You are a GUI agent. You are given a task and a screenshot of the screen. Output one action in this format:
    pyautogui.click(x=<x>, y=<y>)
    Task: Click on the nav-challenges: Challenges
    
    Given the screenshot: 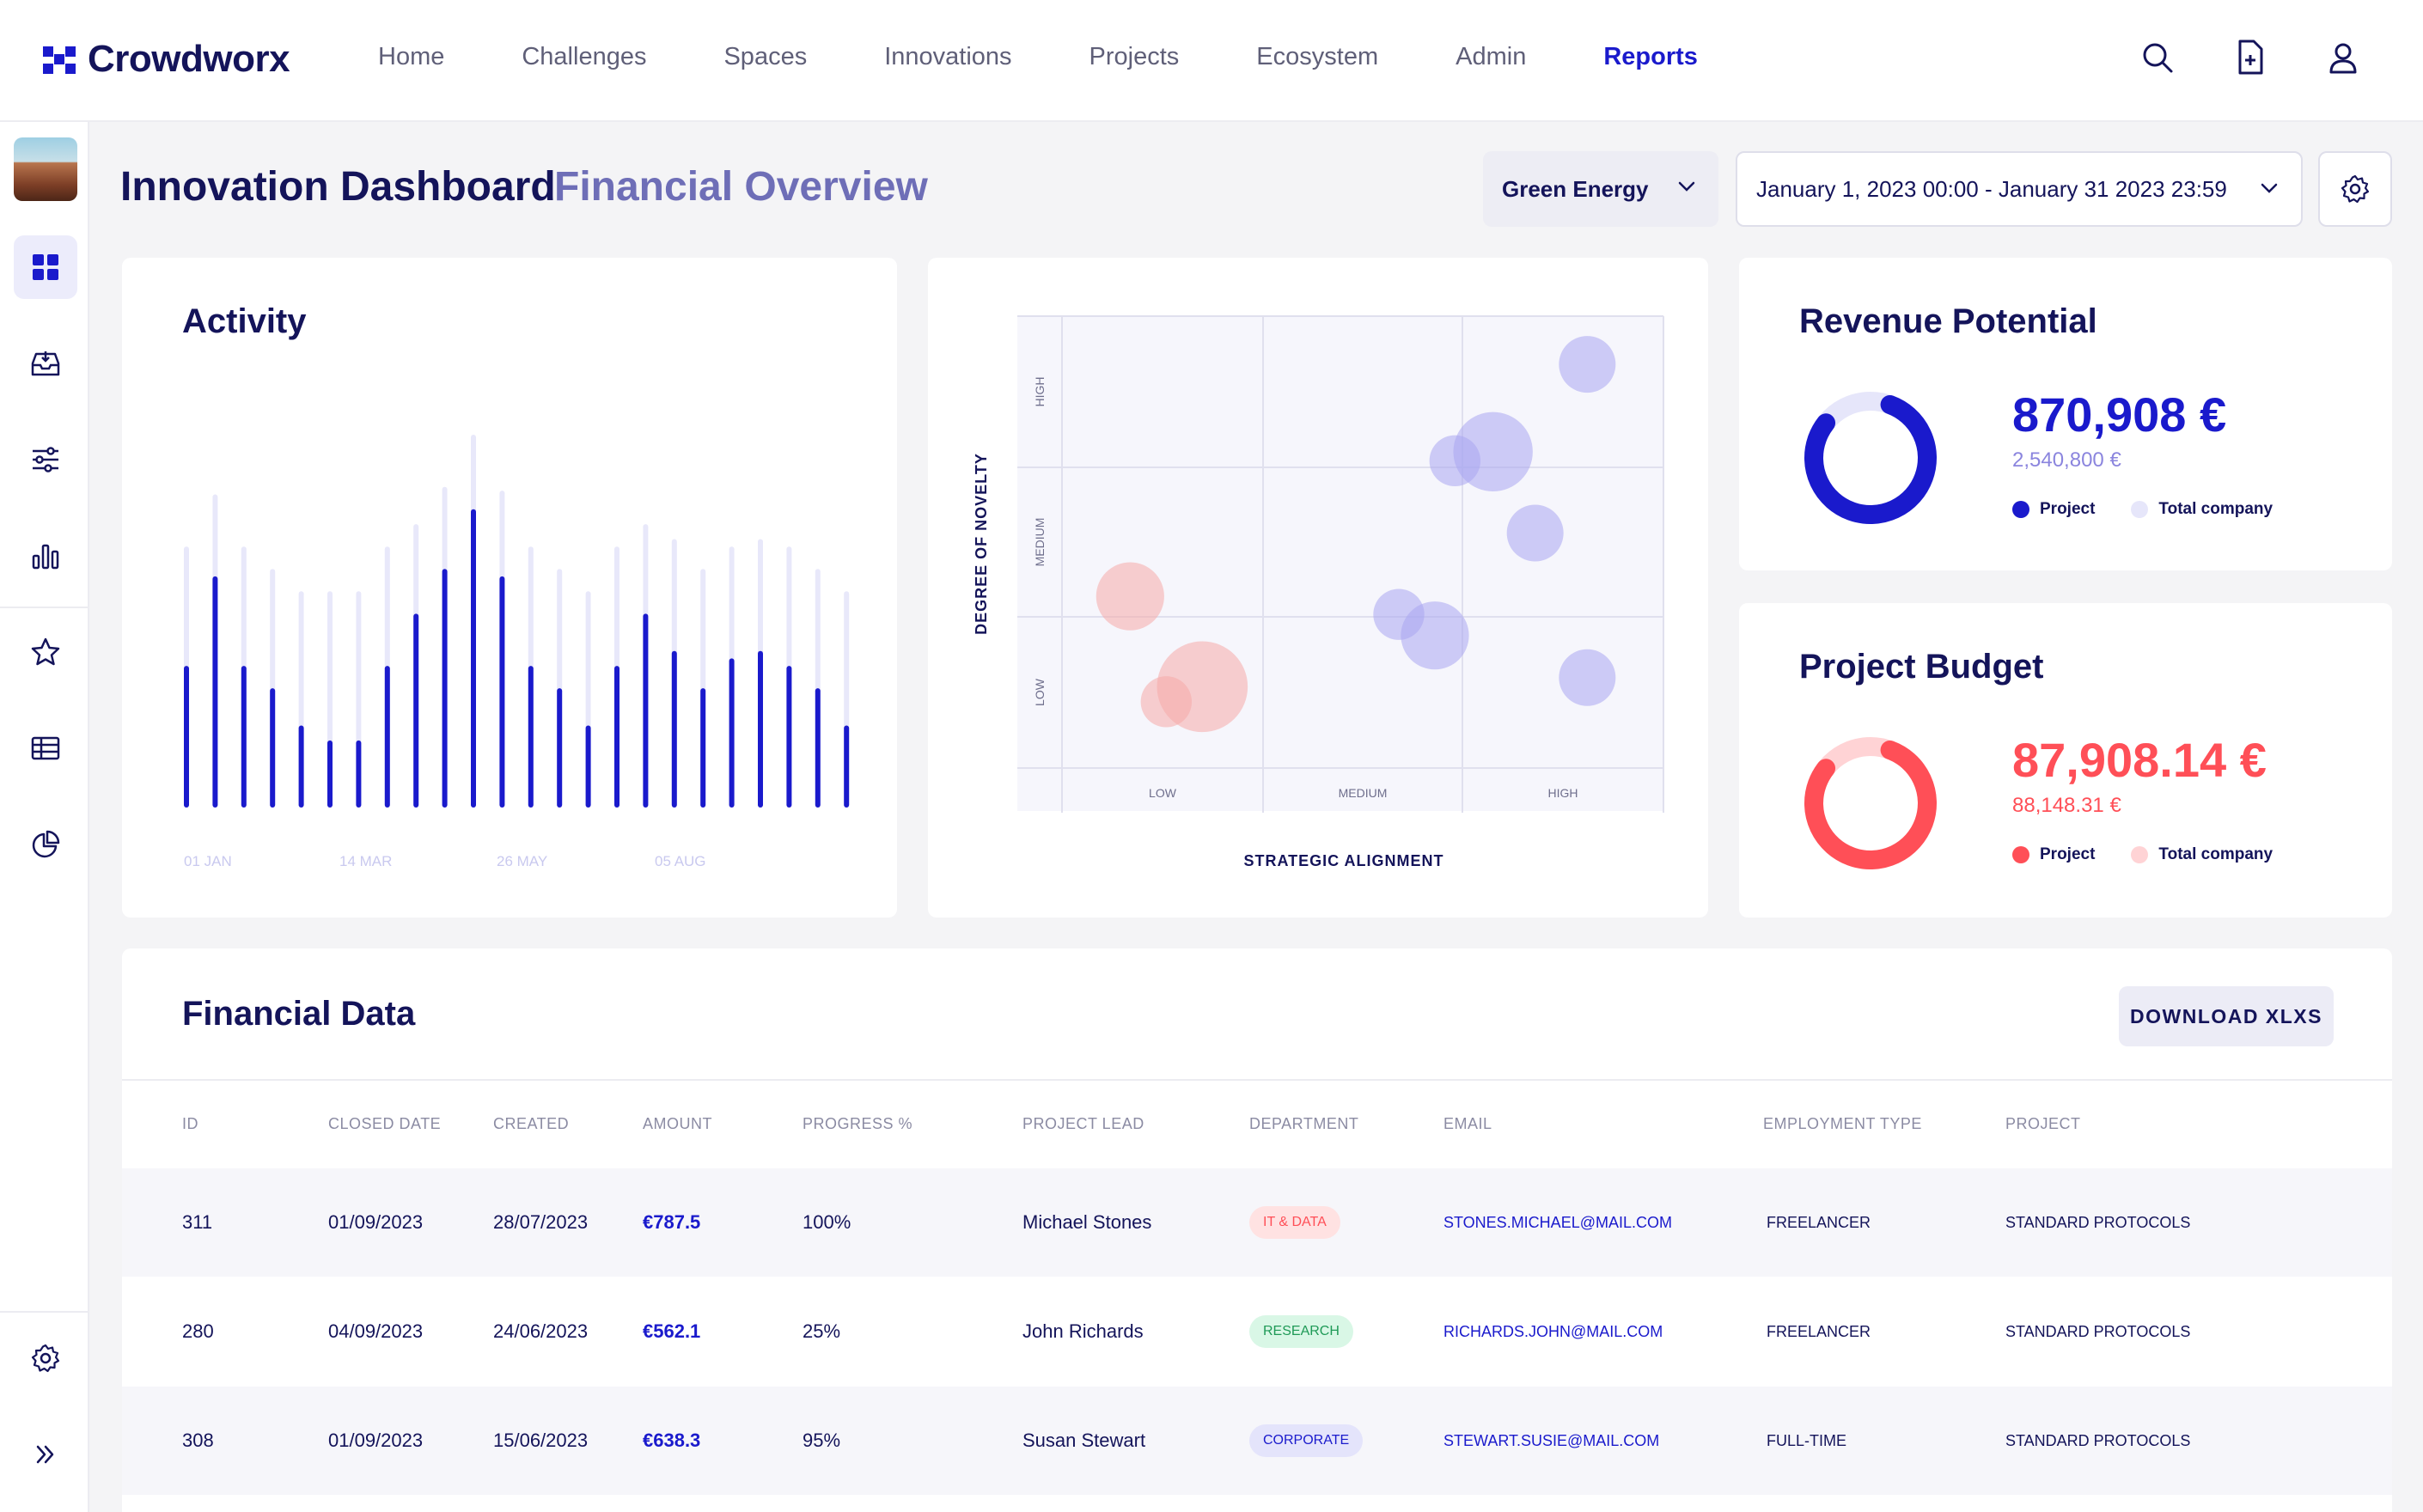 What is the action you would take?
    pyautogui.click(x=585, y=56)
    